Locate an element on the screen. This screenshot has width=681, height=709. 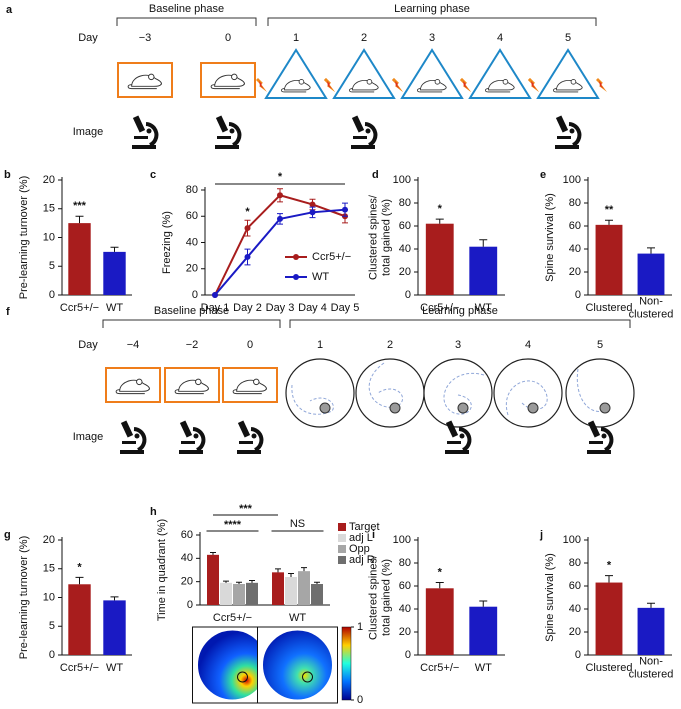
day: 5 is located at coordinates (568, 38).